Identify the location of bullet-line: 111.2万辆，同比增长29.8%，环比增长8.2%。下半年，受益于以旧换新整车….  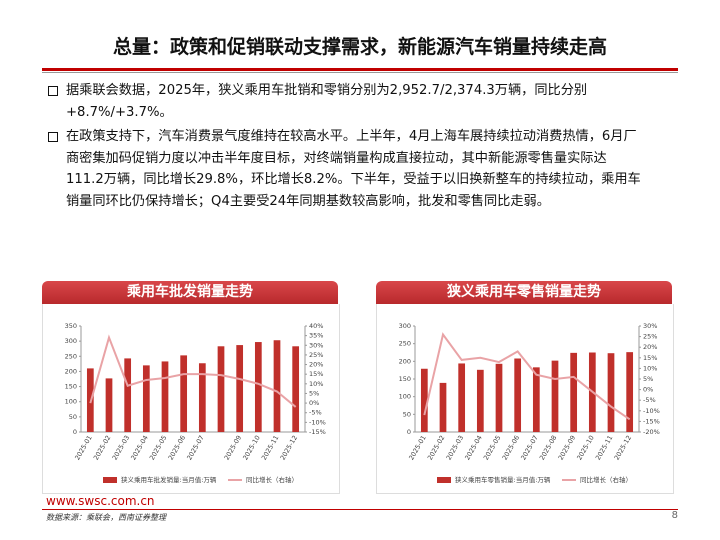
(353, 179).